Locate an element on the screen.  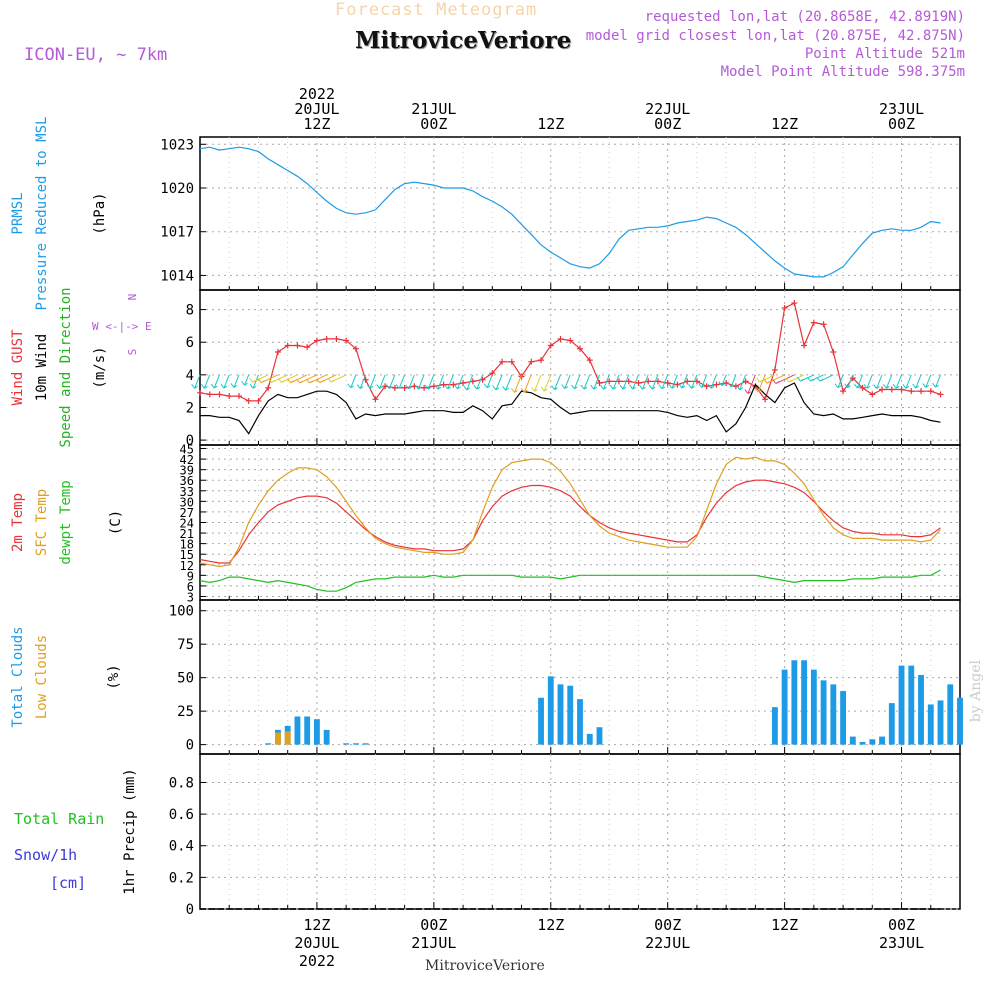
panel-clouds: 0 25 50 75 100 Total Clouds Low Clouds (%) is located at coordinates (486, 677).